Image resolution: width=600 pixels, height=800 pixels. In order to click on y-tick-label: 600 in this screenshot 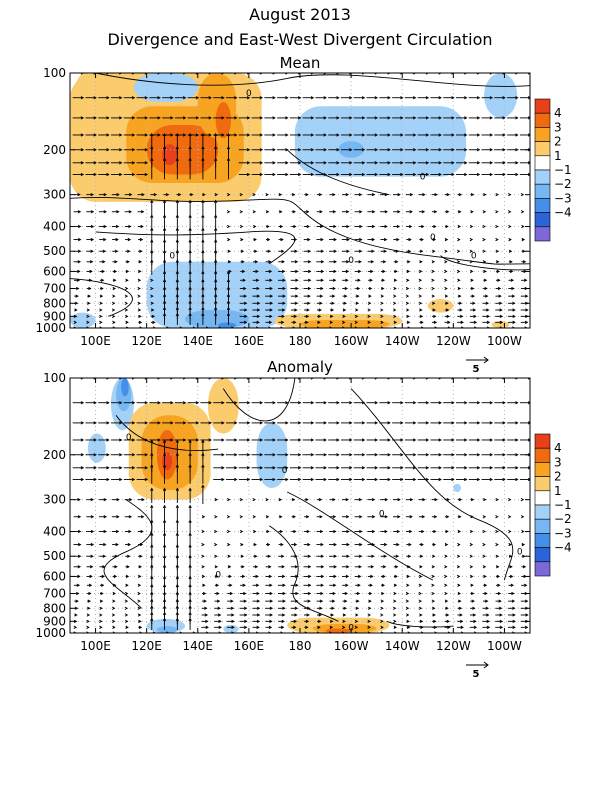, I will do `click(54, 271)`.